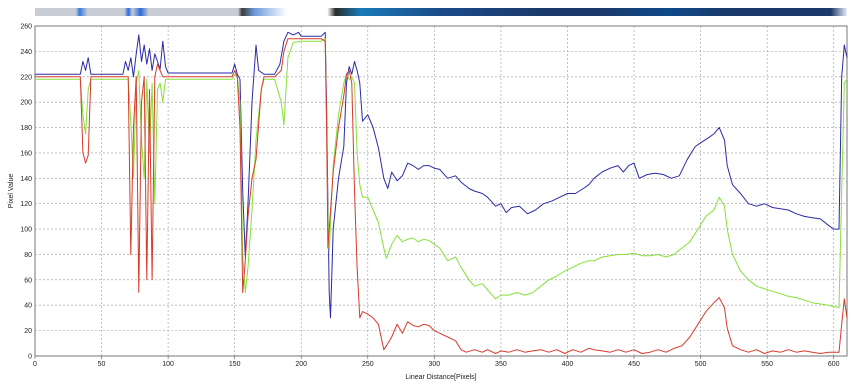 The image size is (851, 383). Describe the element at coordinates (28, 331) in the screenshot. I see `y-tick-label: 20` at that location.